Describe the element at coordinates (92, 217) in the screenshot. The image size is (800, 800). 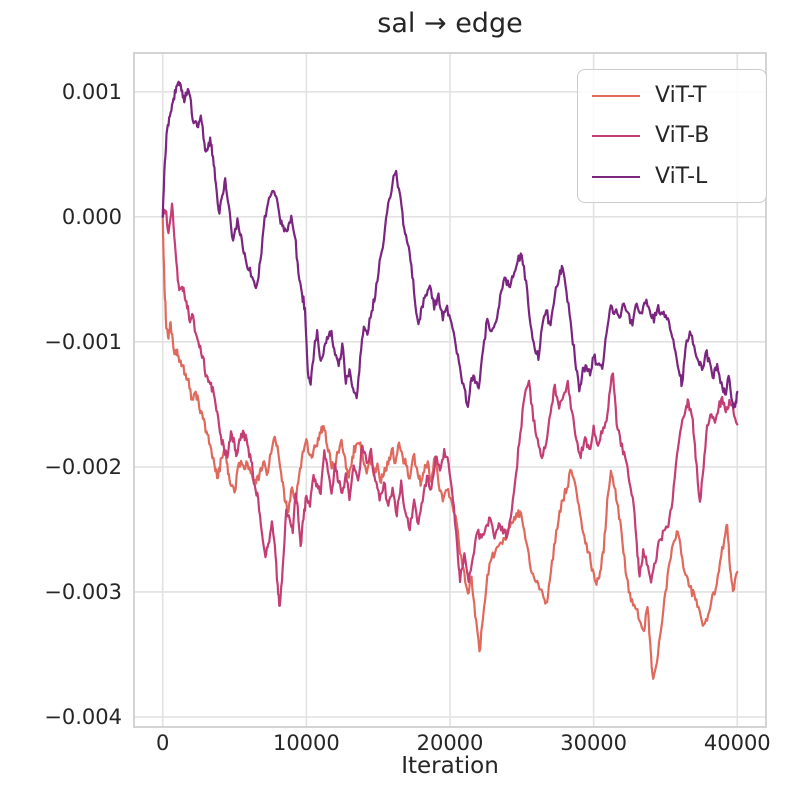
I see `y-tick-label: 0.000` at that location.